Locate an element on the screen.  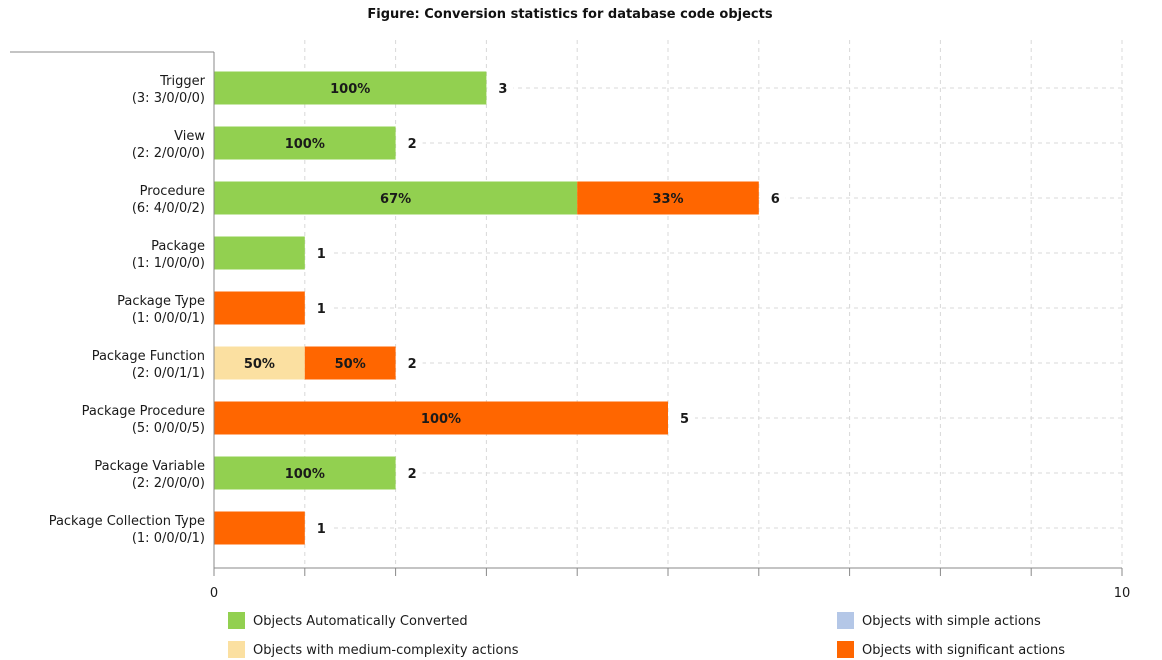
category-sublabel: (6: 4/0/0/2) is located at coordinates (168, 208).